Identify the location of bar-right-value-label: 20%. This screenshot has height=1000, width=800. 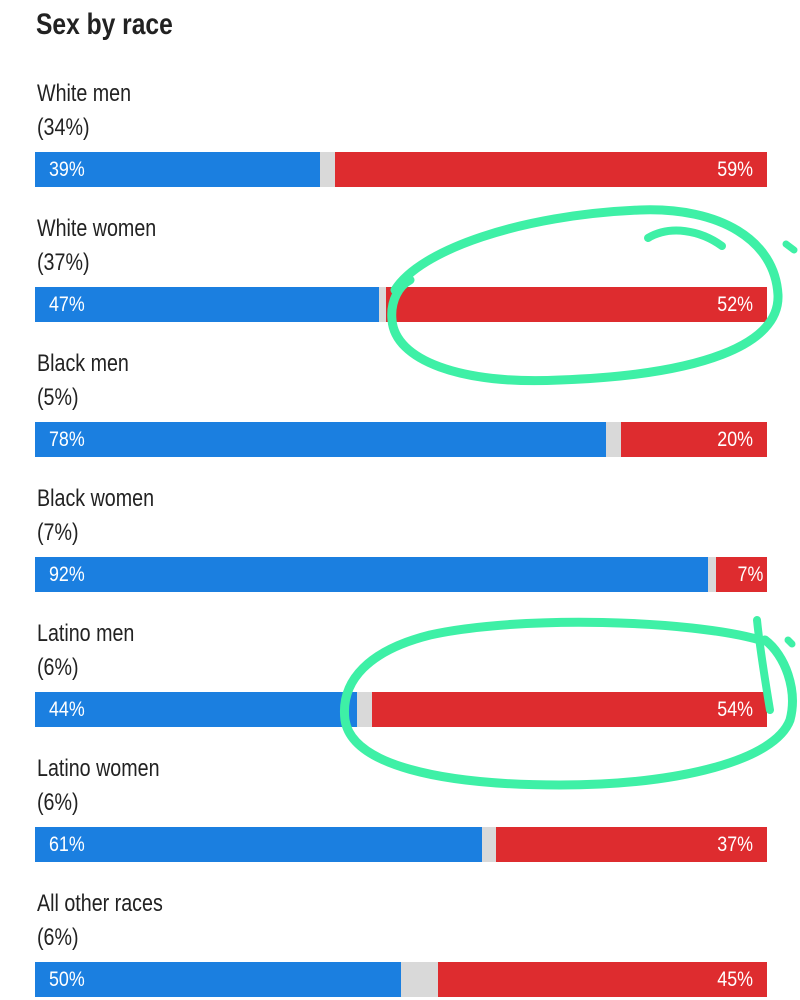
(735, 439).